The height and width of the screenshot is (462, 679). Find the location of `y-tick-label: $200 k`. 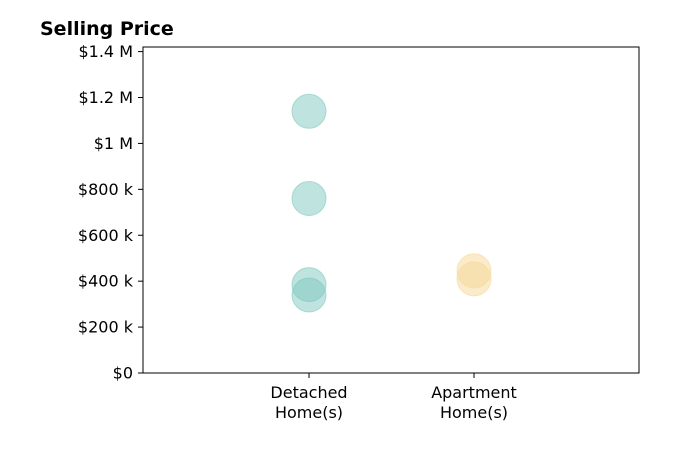

y-tick-label: $200 k is located at coordinates (106, 327).